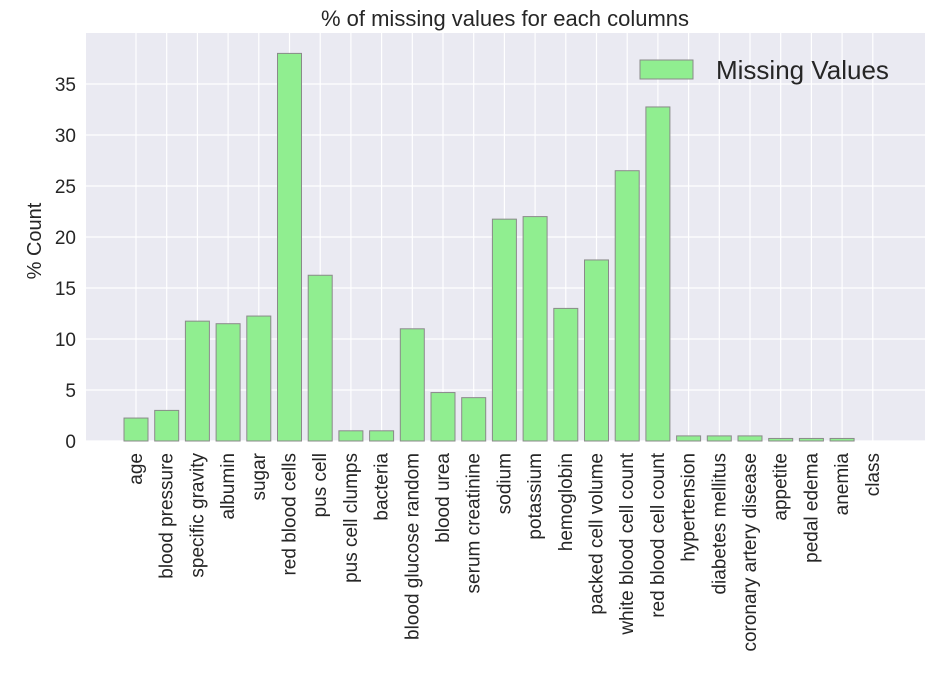 This screenshot has height=695, width=945. Describe the element at coordinates (627, 543) in the screenshot. I see `x-tick-label: white blood cell count` at that location.